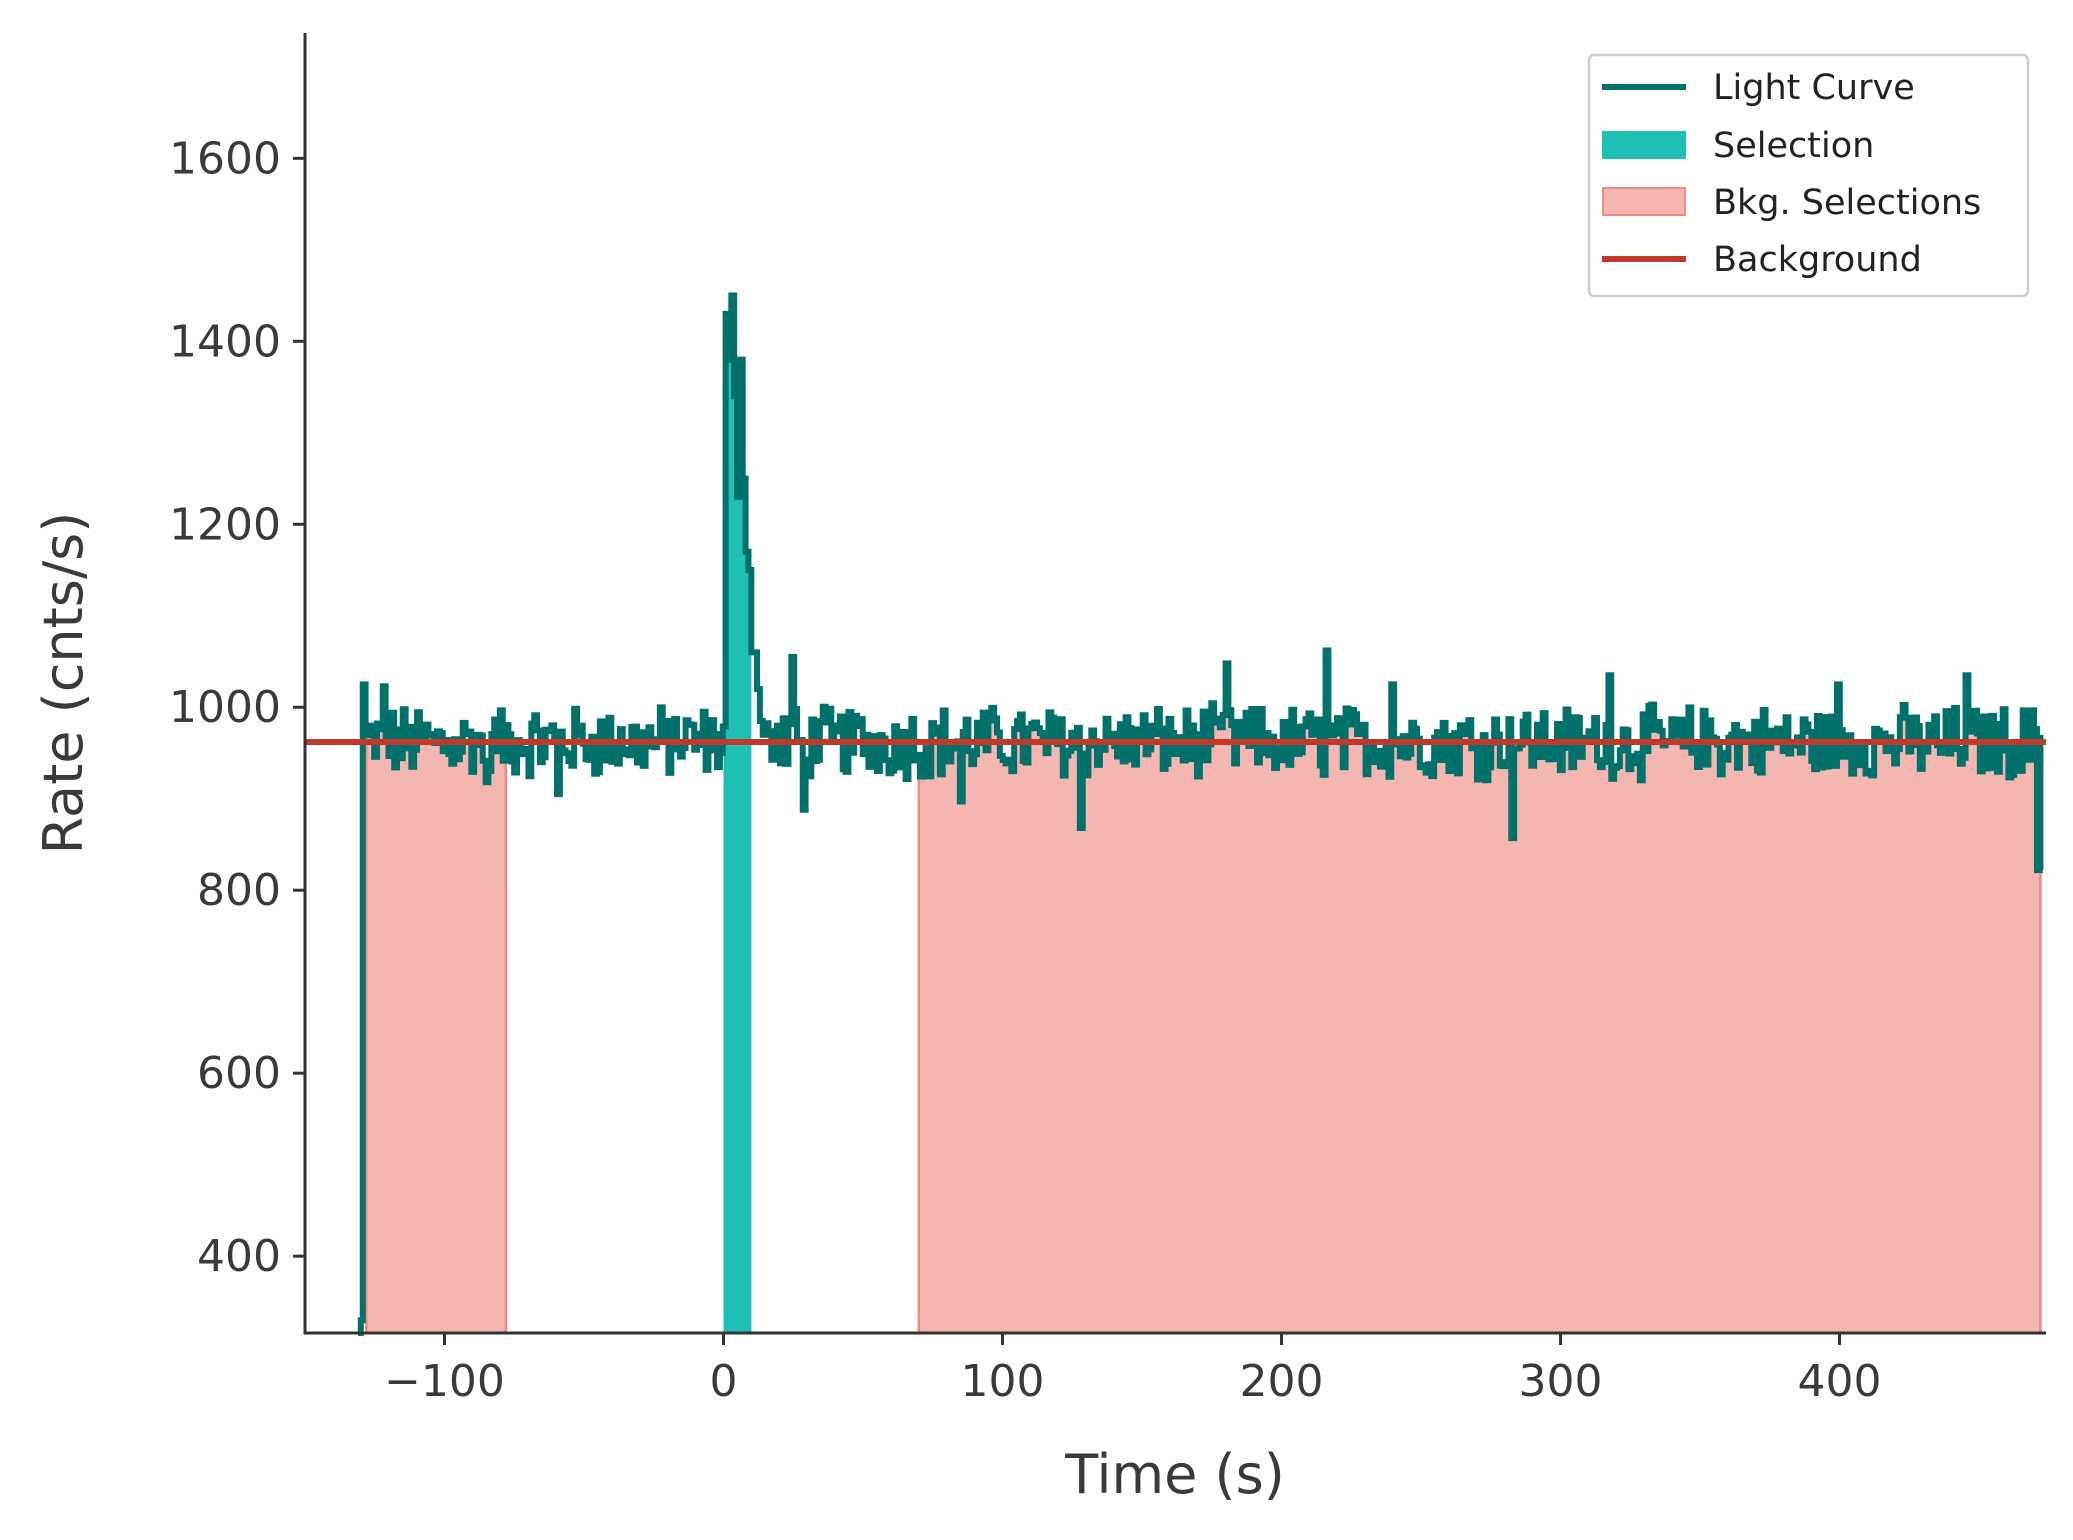  What do you see at coordinates (1644, 201) in the screenshot?
I see `legend-swatch-bkg-selections` at bounding box center [1644, 201].